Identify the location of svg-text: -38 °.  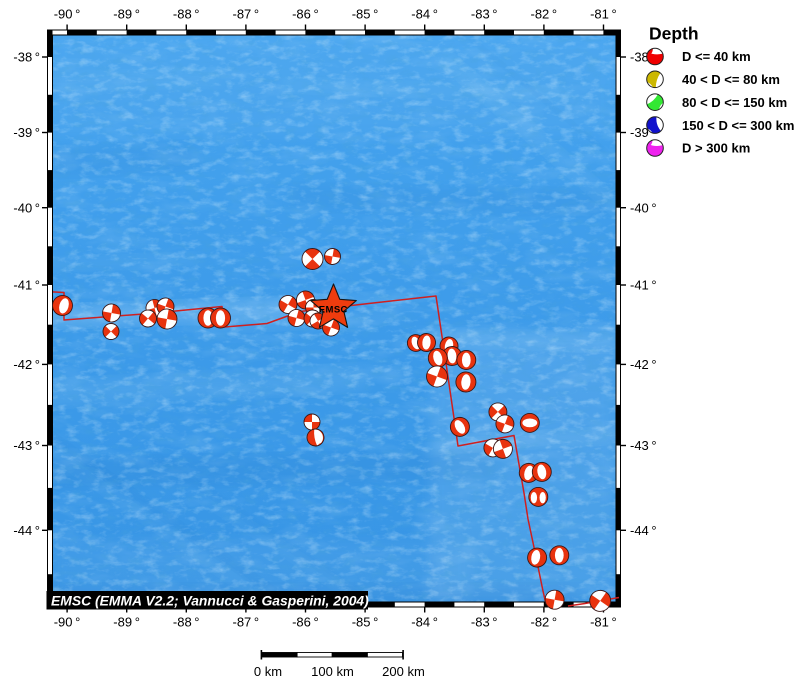
(26, 57).